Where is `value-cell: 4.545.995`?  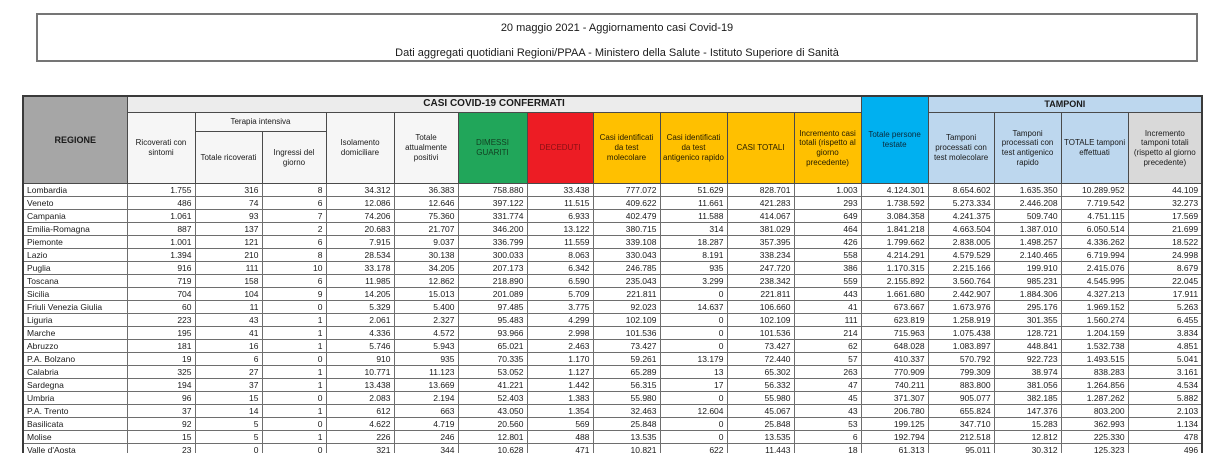
value-cell: 4.545.995 is located at coordinates (1094, 281).